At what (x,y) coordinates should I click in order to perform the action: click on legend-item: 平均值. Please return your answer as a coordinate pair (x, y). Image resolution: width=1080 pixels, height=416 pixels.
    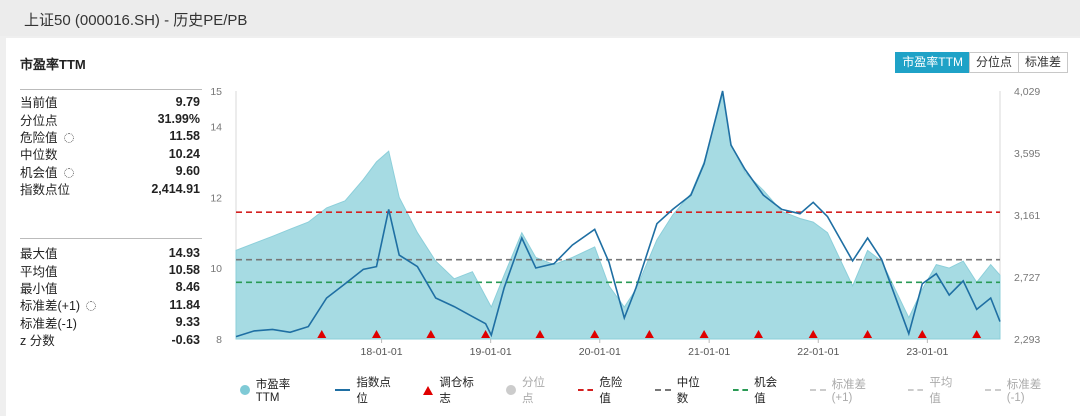
    Looking at the image, I should click on (935, 390).